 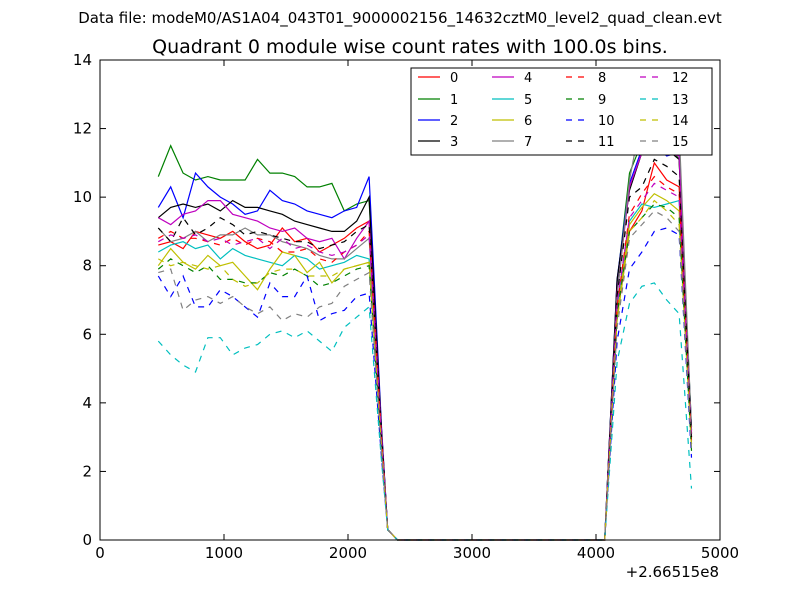 What do you see at coordinates (680, 121) in the screenshot?
I see `legend-label-14: 14` at bounding box center [680, 121].